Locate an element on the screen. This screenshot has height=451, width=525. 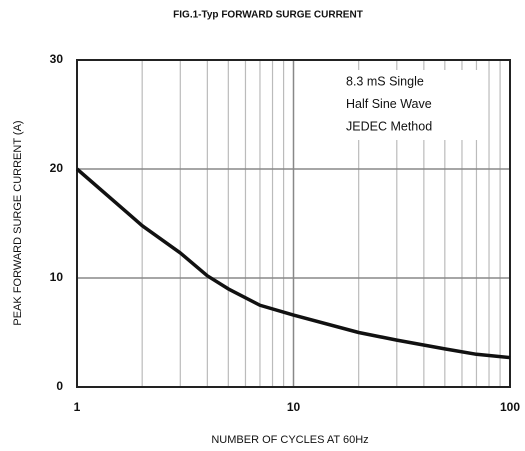
y-axis-label: PEAK FORWARD SURGE CURRENT (A) is located at coordinates (18, 222).